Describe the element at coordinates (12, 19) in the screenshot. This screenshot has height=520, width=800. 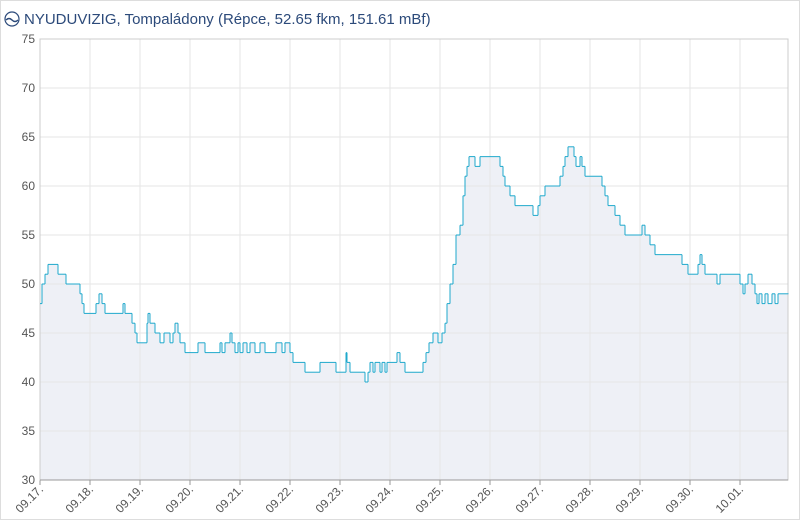
I see `logo` at that location.